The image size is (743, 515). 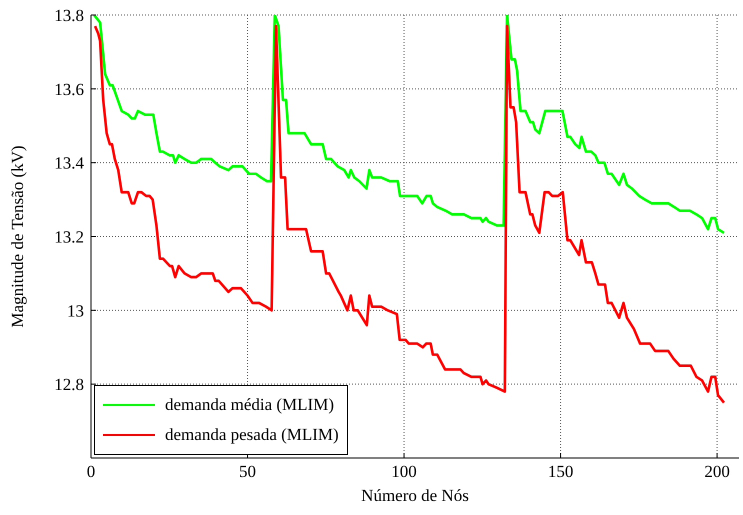 What do you see at coordinates (249, 405) in the screenshot?
I see `legend-label: demanda média (MLIM)` at bounding box center [249, 405].